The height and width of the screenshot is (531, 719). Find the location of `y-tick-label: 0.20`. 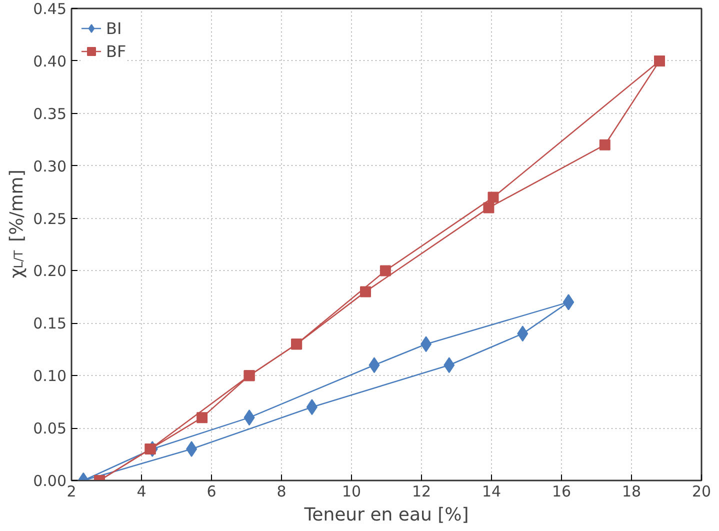

y-tick-label: 0.20 is located at coordinates (50, 271).